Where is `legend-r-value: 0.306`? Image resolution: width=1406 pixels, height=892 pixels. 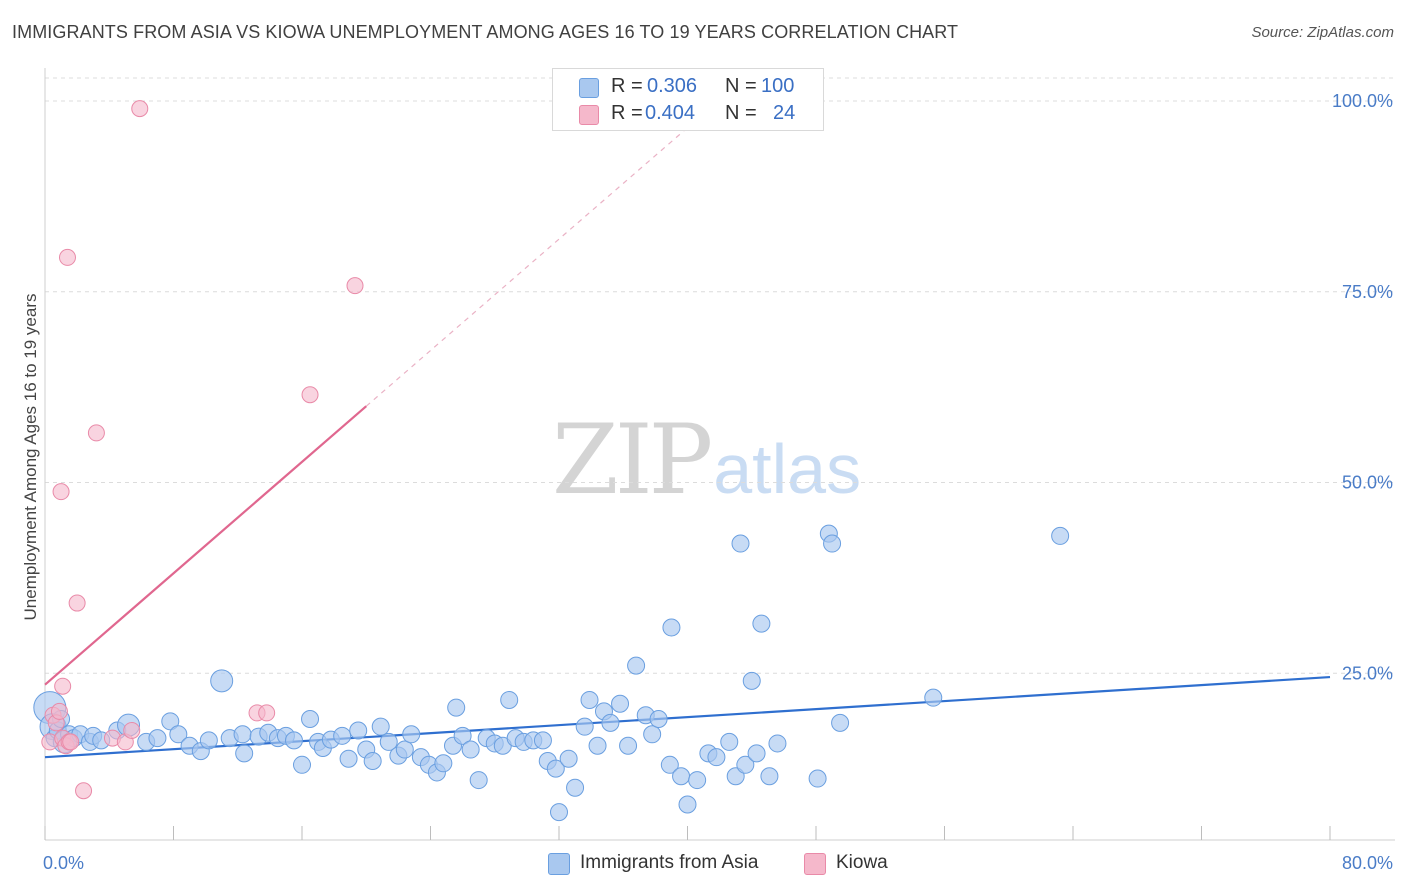 legend-r-value: 0.306 is located at coordinates (672, 86).